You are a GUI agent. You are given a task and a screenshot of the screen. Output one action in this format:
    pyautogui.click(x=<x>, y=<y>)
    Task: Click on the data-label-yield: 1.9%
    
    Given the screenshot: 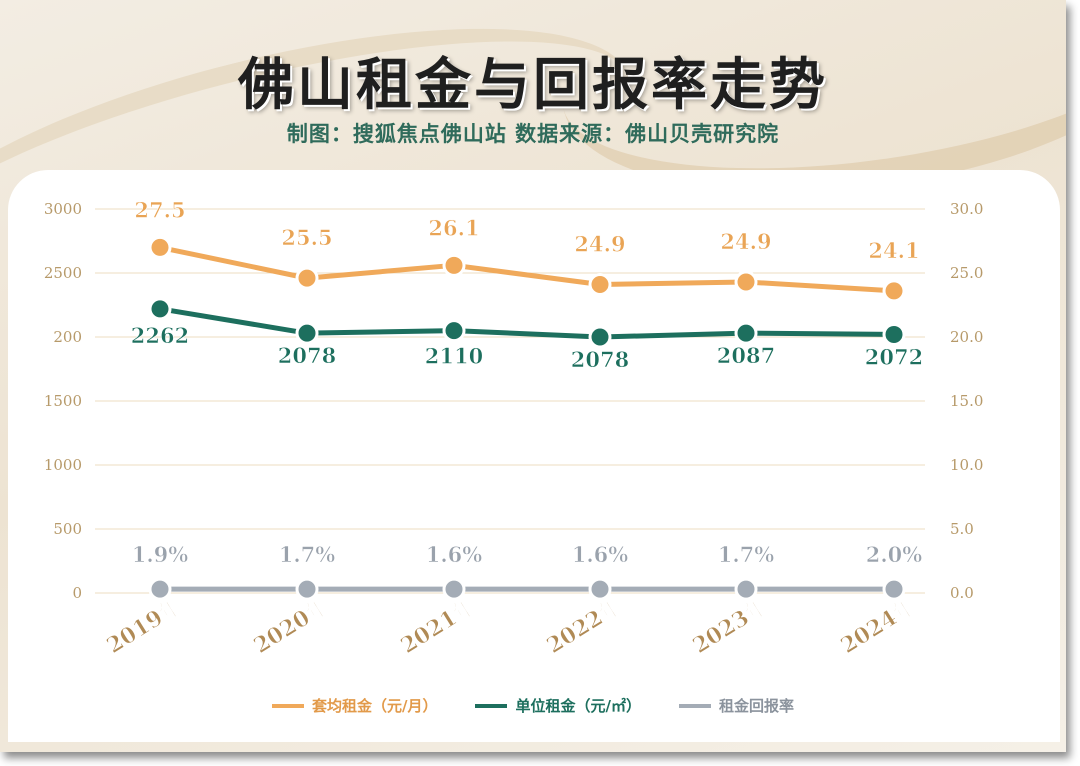 What is the action you would take?
    pyautogui.click(x=160, y=554)
    